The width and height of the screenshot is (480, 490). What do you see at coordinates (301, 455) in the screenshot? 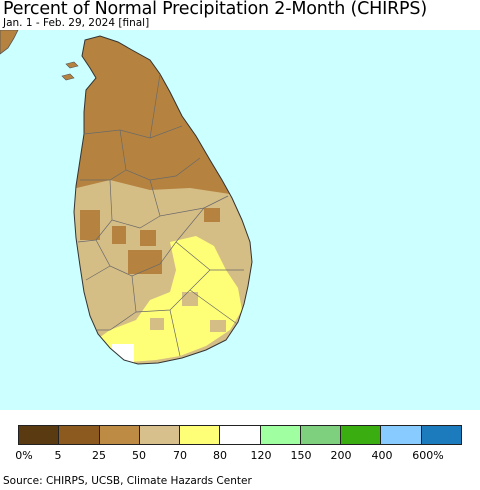
I see `legend-tick-label: 150` at bounding box center [301, 455].